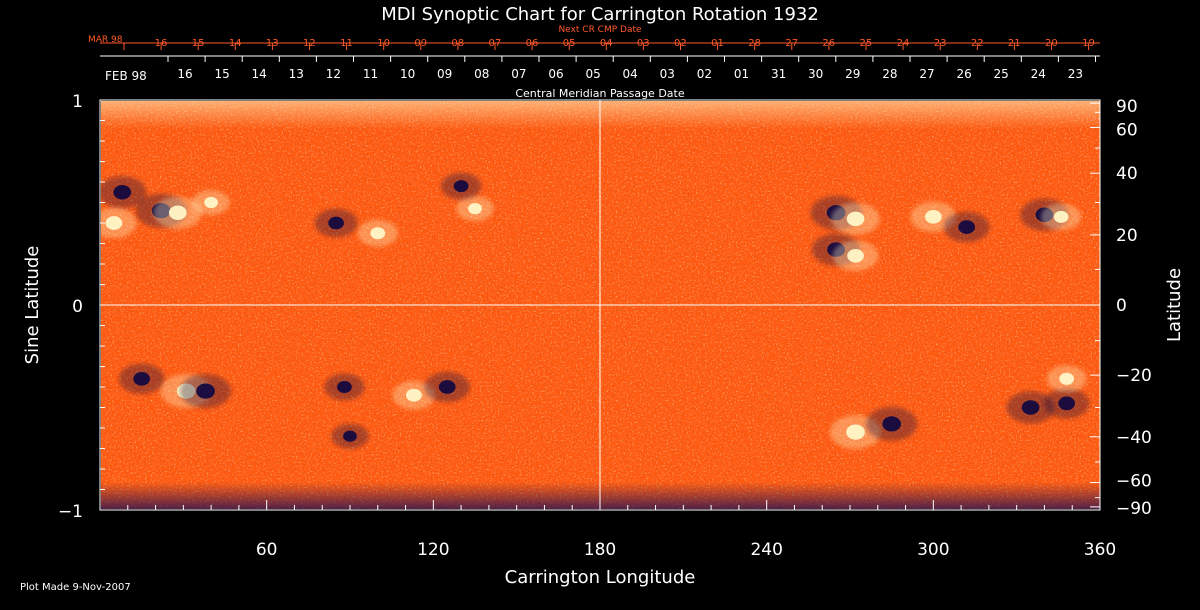 Image resolution: width=1200 pixels, height=610 pixels. I want to click on next-cr-tick-label: 15, so click(198, 43).